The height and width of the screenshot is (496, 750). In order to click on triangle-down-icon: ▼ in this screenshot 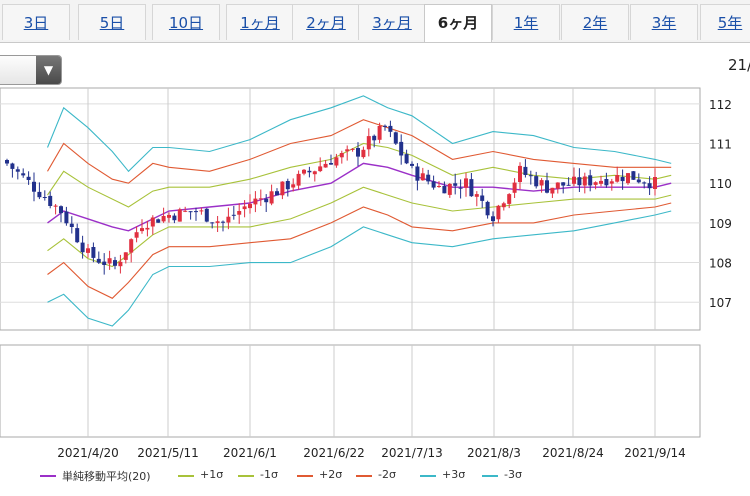, I will do `click(48, 70)`.